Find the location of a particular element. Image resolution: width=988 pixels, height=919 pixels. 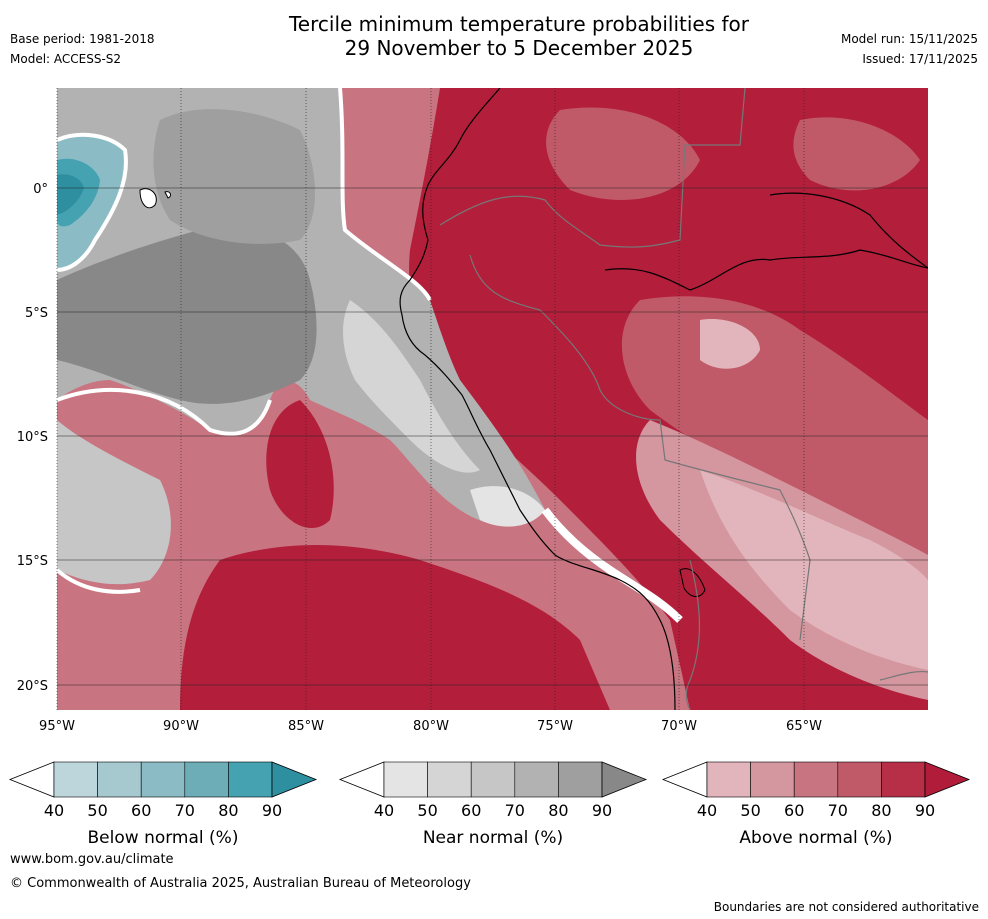

longitude-label: 80°W is located at coordinates (431, 726).